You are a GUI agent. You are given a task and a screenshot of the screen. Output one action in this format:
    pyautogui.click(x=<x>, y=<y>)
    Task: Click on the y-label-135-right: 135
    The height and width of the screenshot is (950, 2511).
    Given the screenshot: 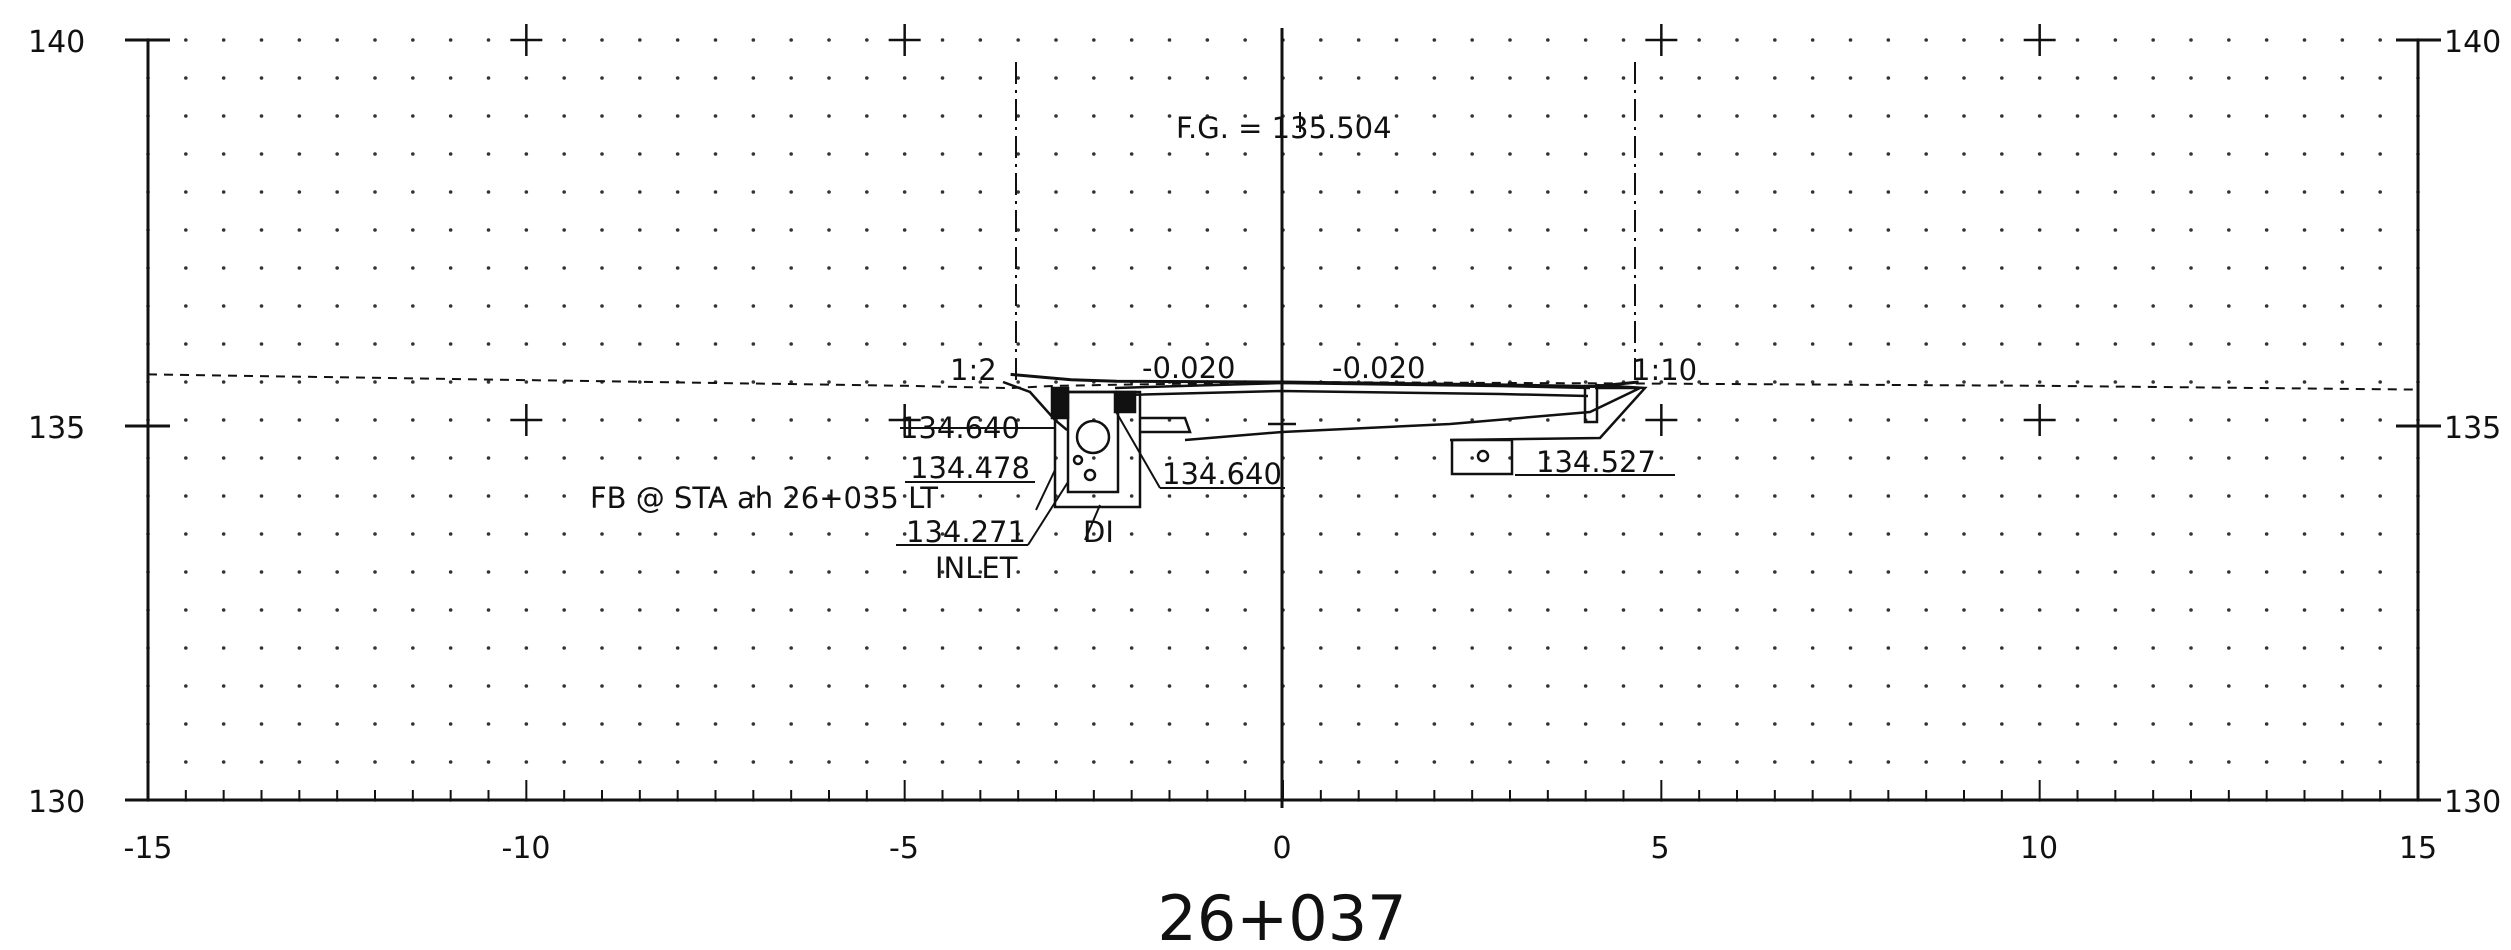 What is the action you would take?
    pyautogui.click(x=2472, y=428)
    